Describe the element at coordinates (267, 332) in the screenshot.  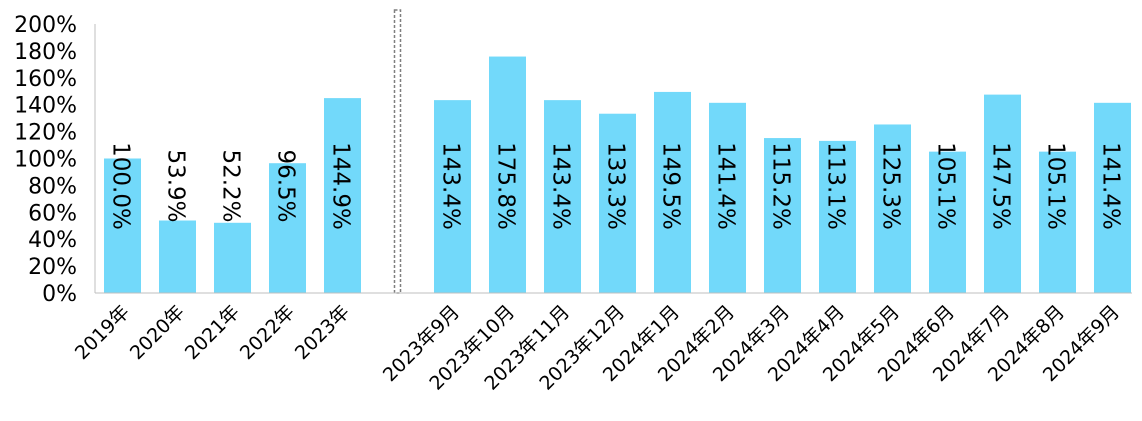
I see `x-tick-label: 2022年` at that location.